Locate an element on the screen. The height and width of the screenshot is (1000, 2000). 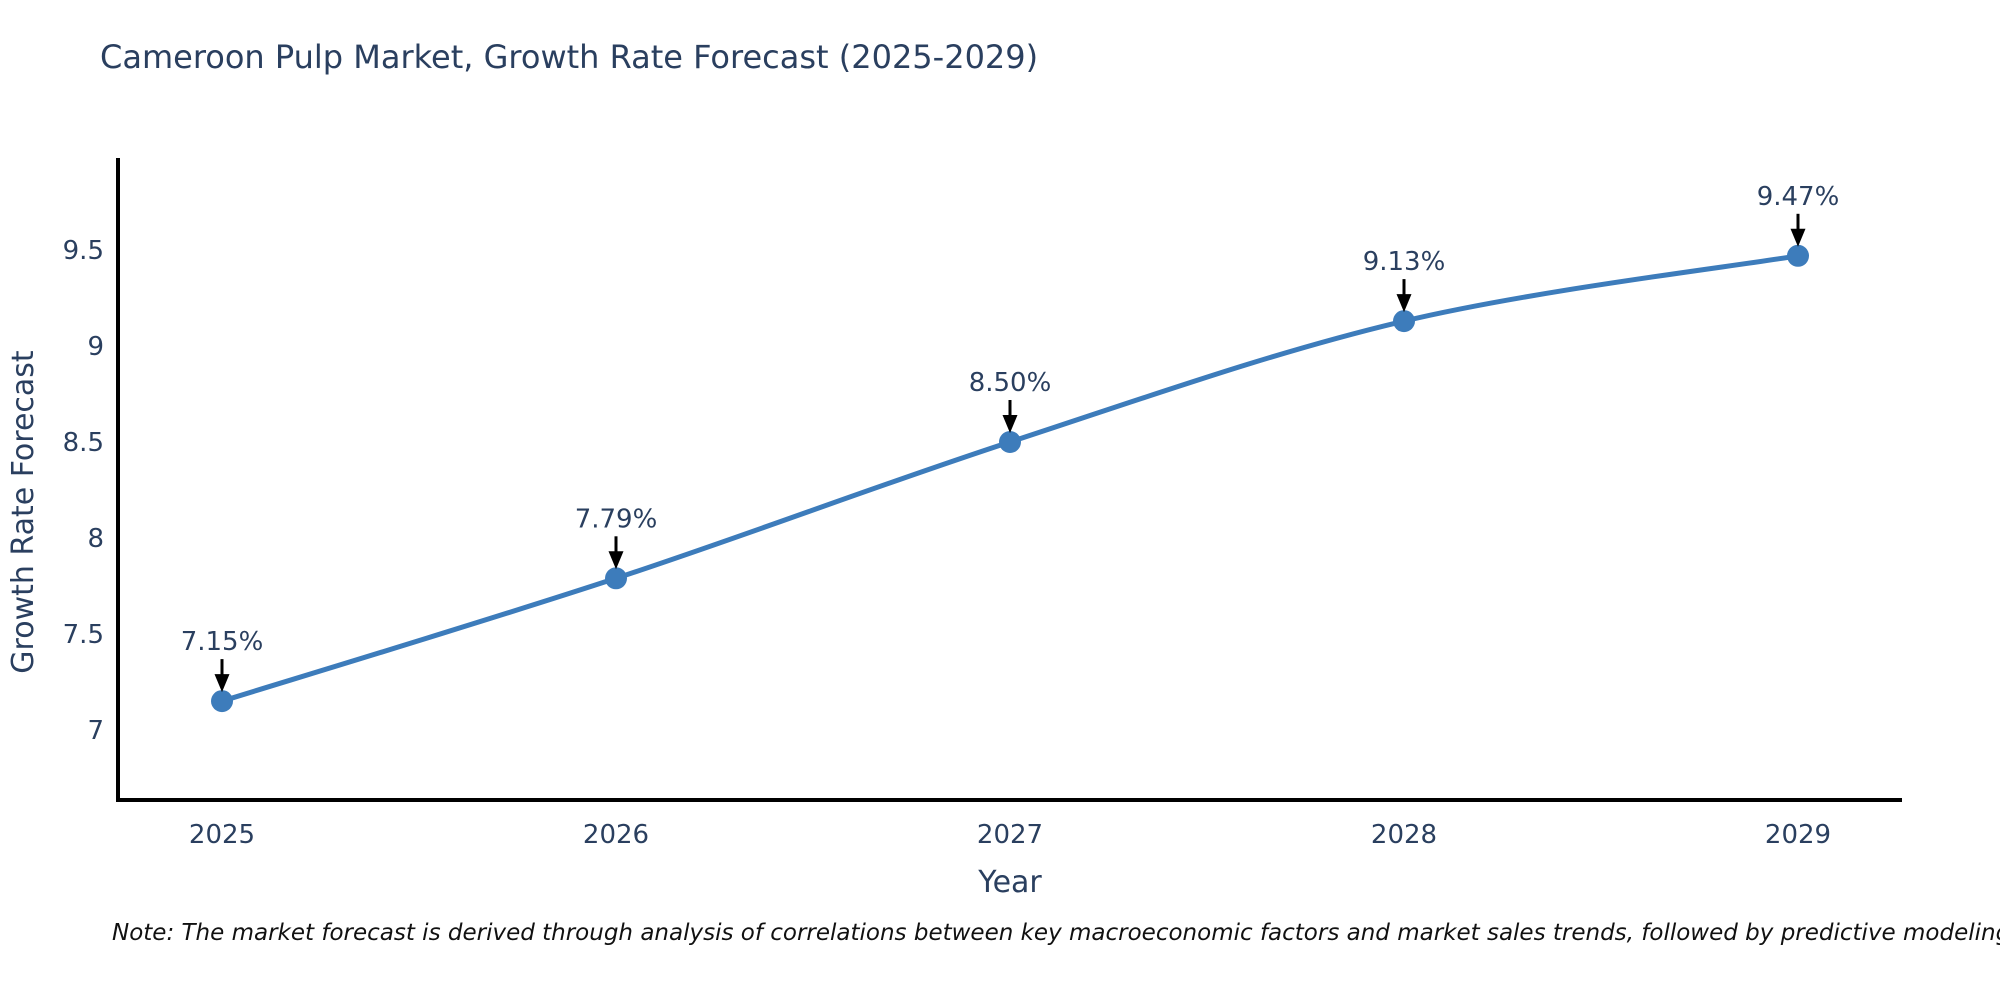
annotation-label: 9.47% is located at coordinates (1798, 197).